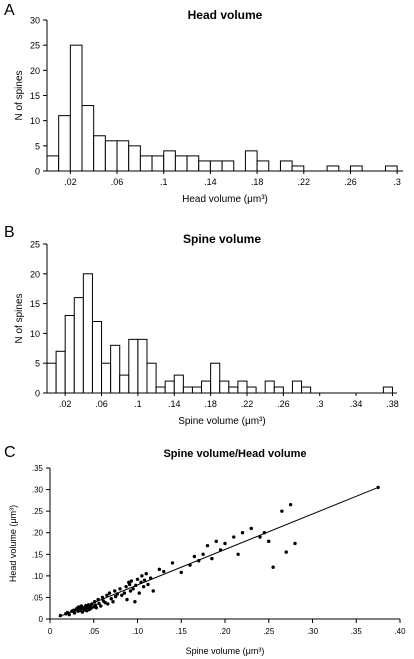 The width and height of the screenshot is (414, 659). What do you see at coordinates (225, 15) in the screenshot?
I see `chart-title: Head volume` at bounding box center [225, 15].